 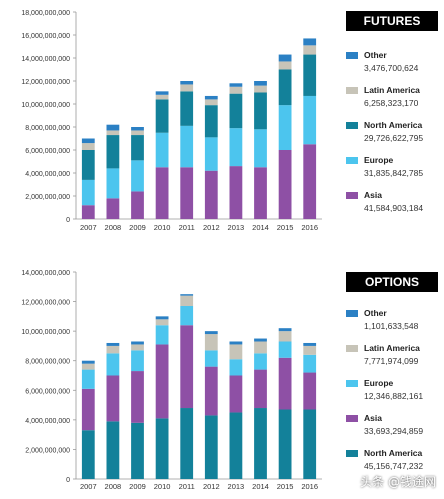 What do you see at coordinates (352, 313) in the screenshot?
I see `options-legend-swatch-other` at bounding box center [352, 313].